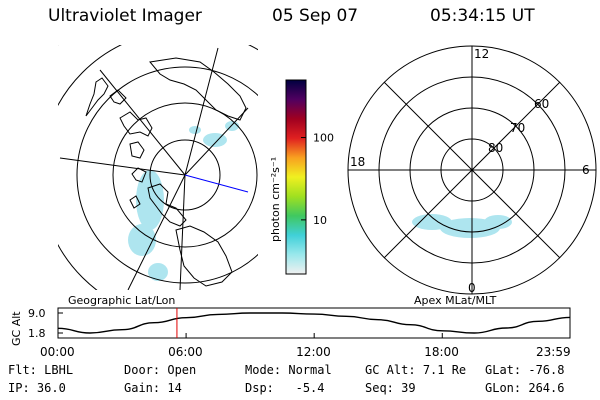 The image size is (600, 400). What do you see at coordinates (314, 323) in the screenshot?
I see `altitude-series-line` at bounding box center [314, 323].